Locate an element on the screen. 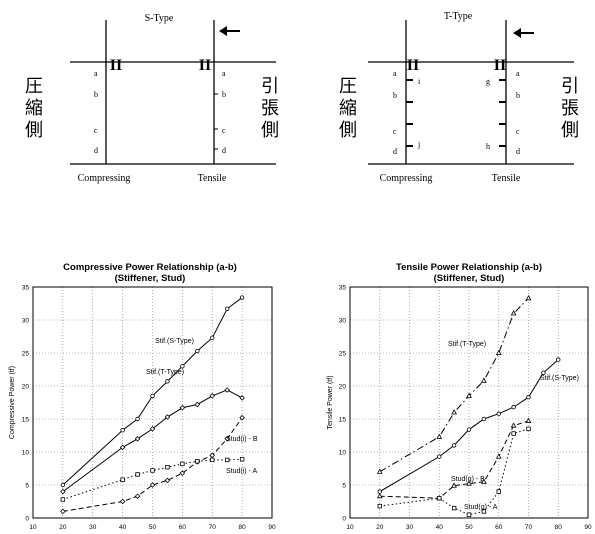 The height and width of the screenshot is (534, 595). y-tick-label: 20 is located at coordinates (343, 387).